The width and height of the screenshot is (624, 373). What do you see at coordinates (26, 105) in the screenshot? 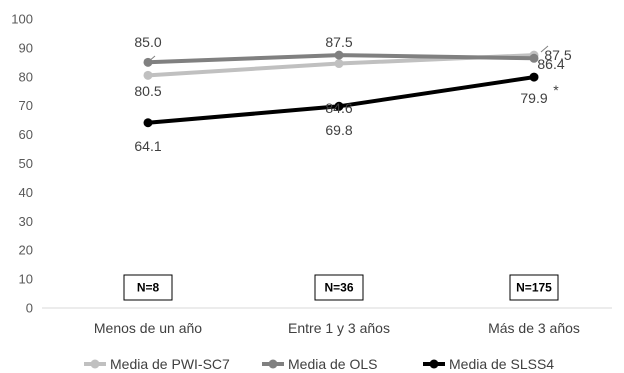
I see `y-tick-label: 70` at bounding box center [26, 105].